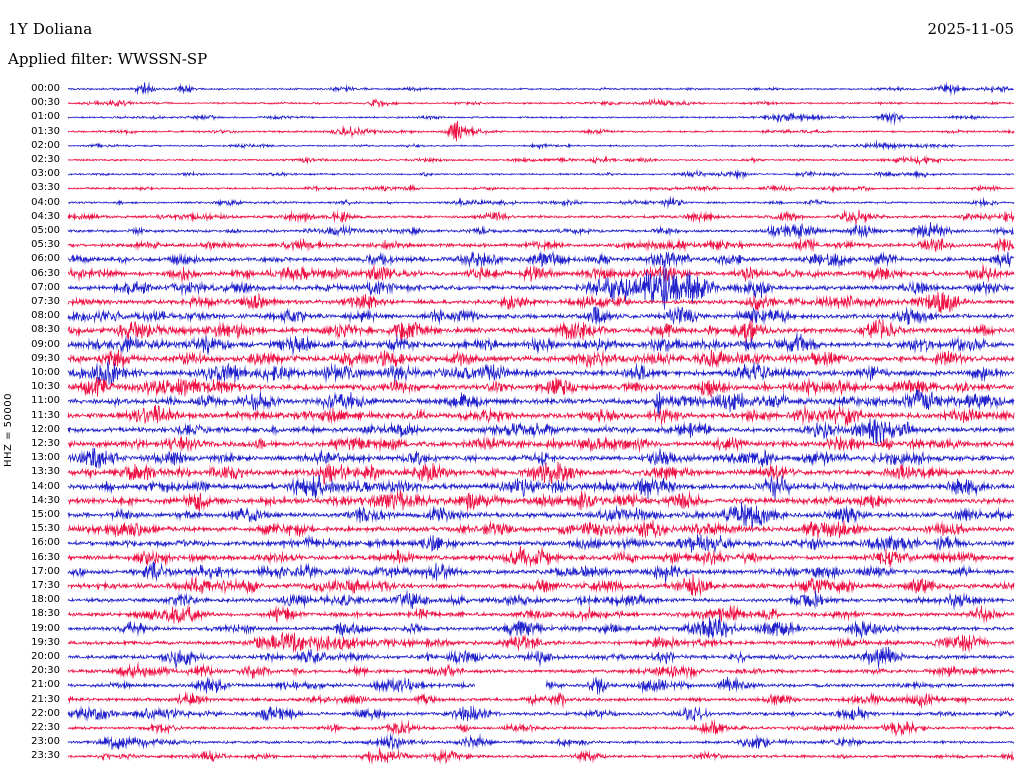  I want to click on station-title: 1Y Doliana, so click(50, 29).